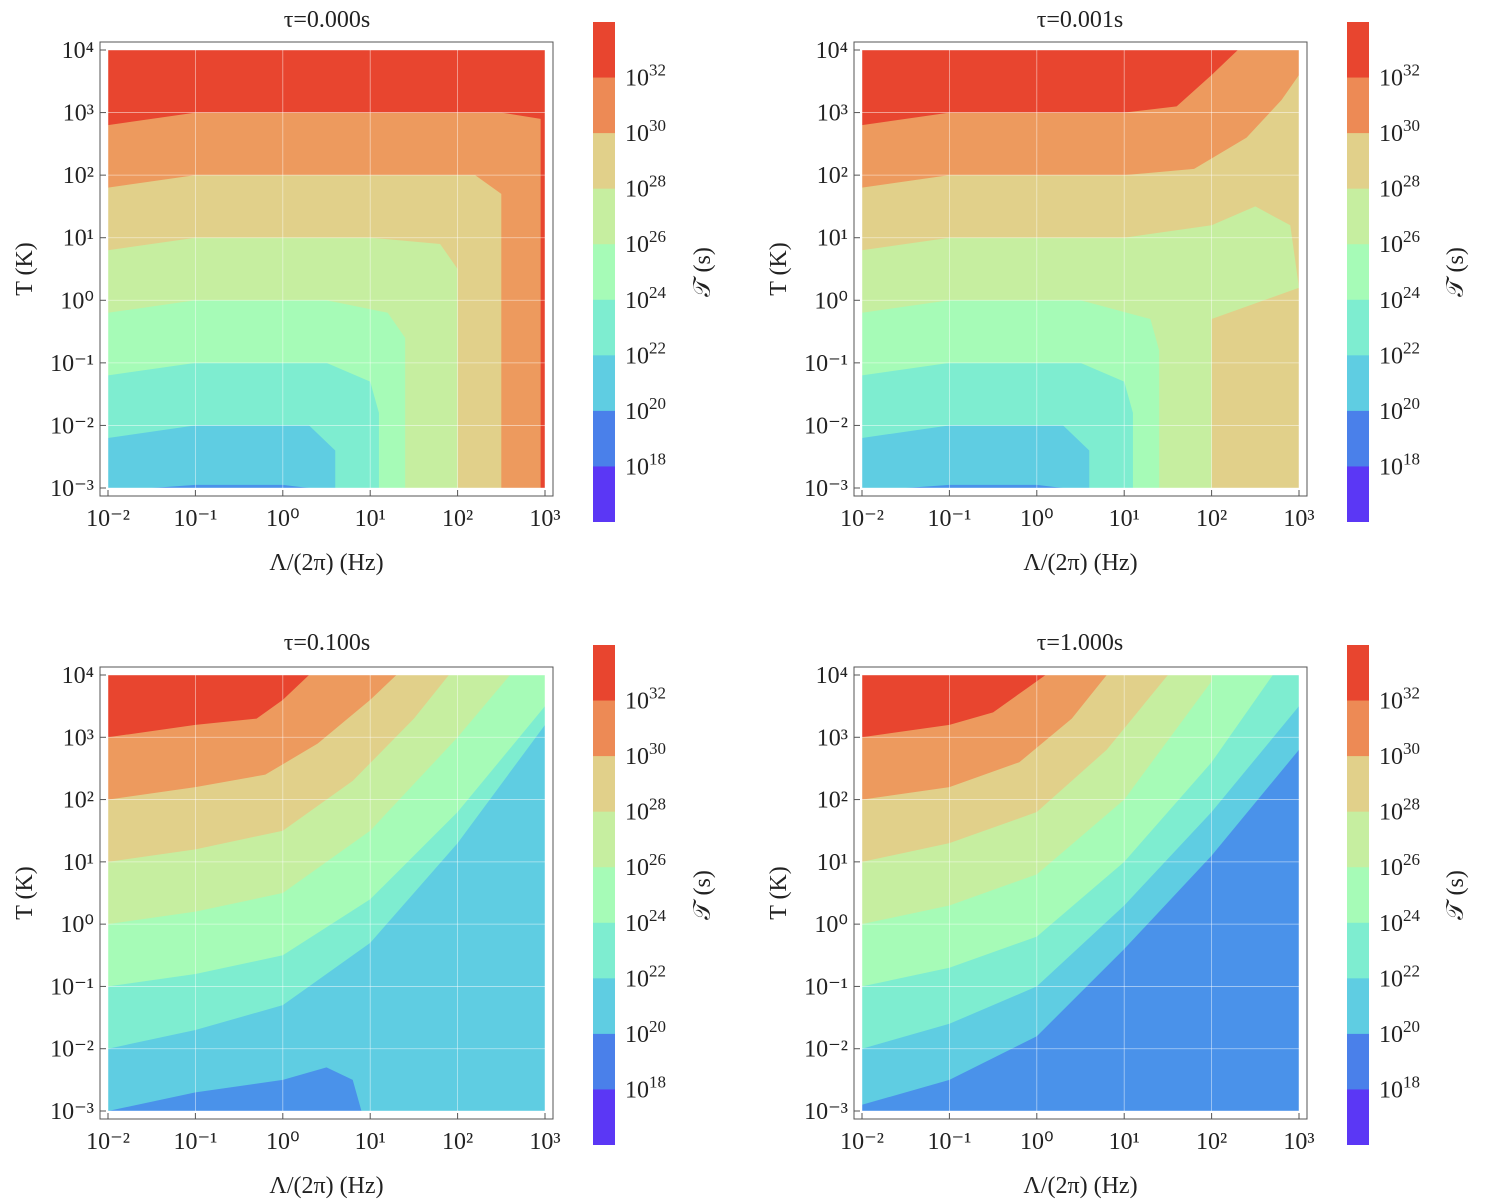  I want to click on contour-band-1e29, so click(326, 269).